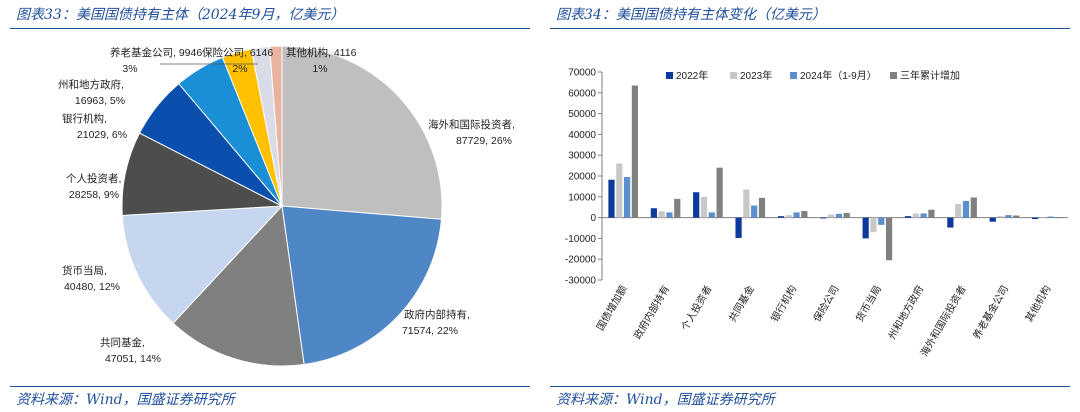 Image resolution: width=1080 pixels, height=412 pixels. I want to click on pie-label-intragov: 政府内部持有,, so click(437, 314).